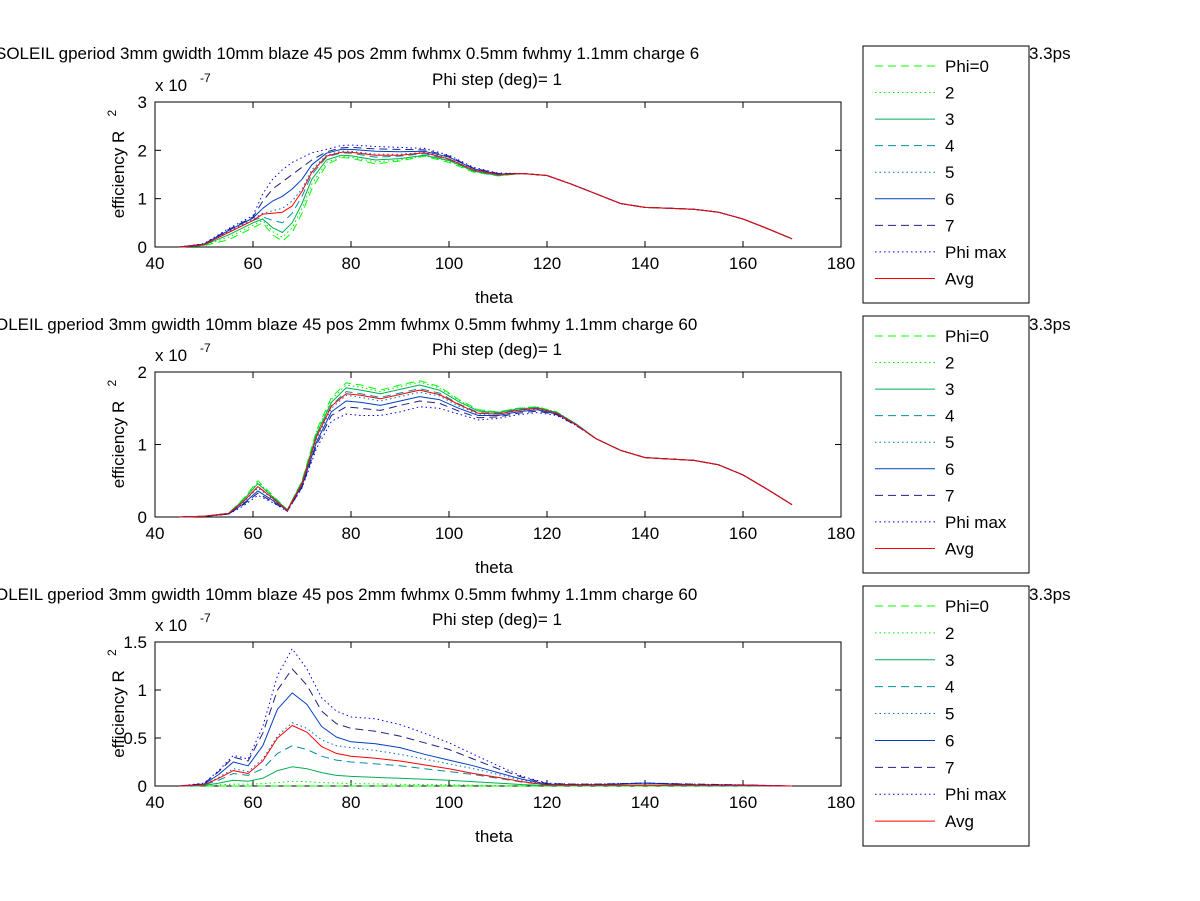 This screenshot has height=901, width=1200. I want to click on y-tick-label: 1.5, so click(135, 642).